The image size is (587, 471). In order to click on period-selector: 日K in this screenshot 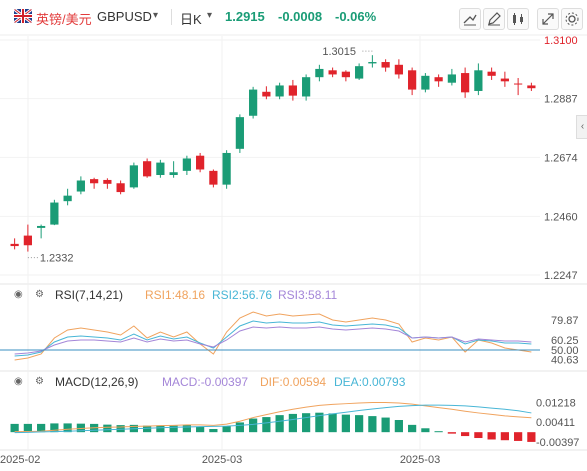, I will do `click(191, 19)`.